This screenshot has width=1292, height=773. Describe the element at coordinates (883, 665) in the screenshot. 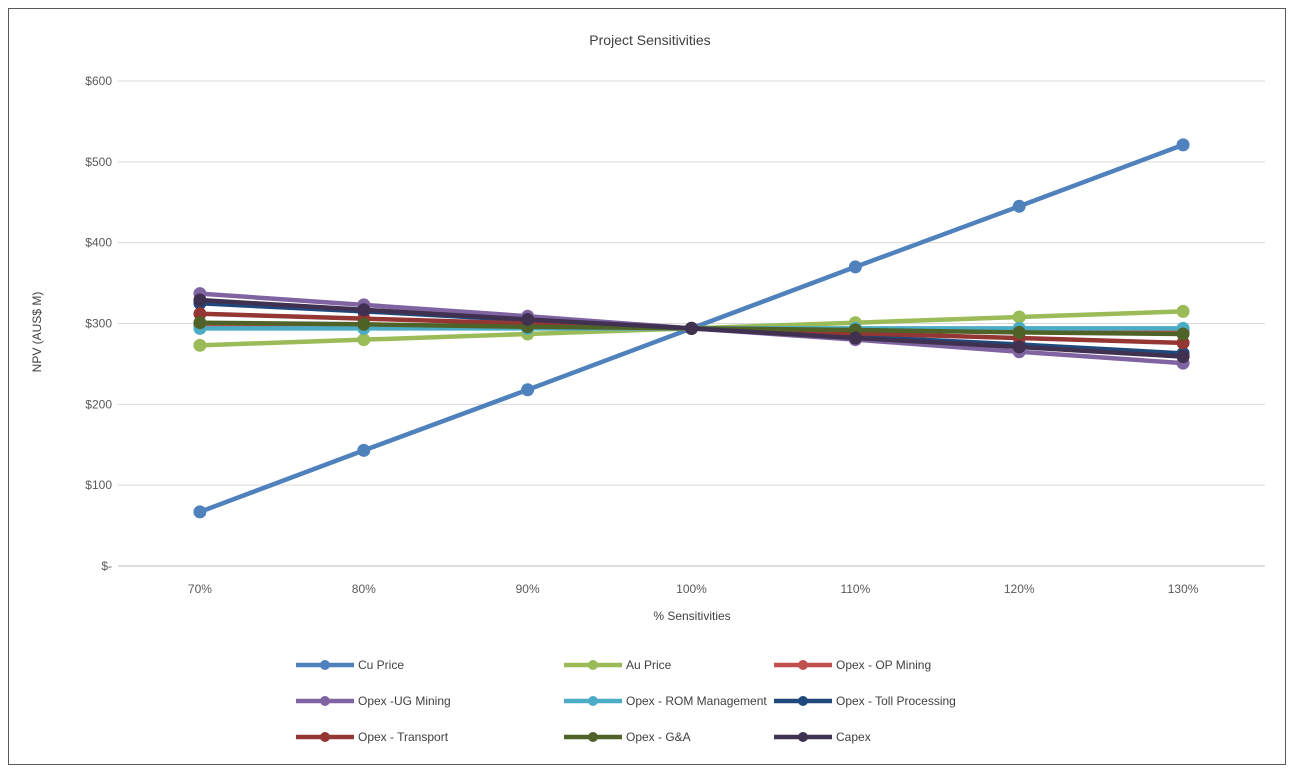

I see `legend-label: Opex - OP Mining` at that location.